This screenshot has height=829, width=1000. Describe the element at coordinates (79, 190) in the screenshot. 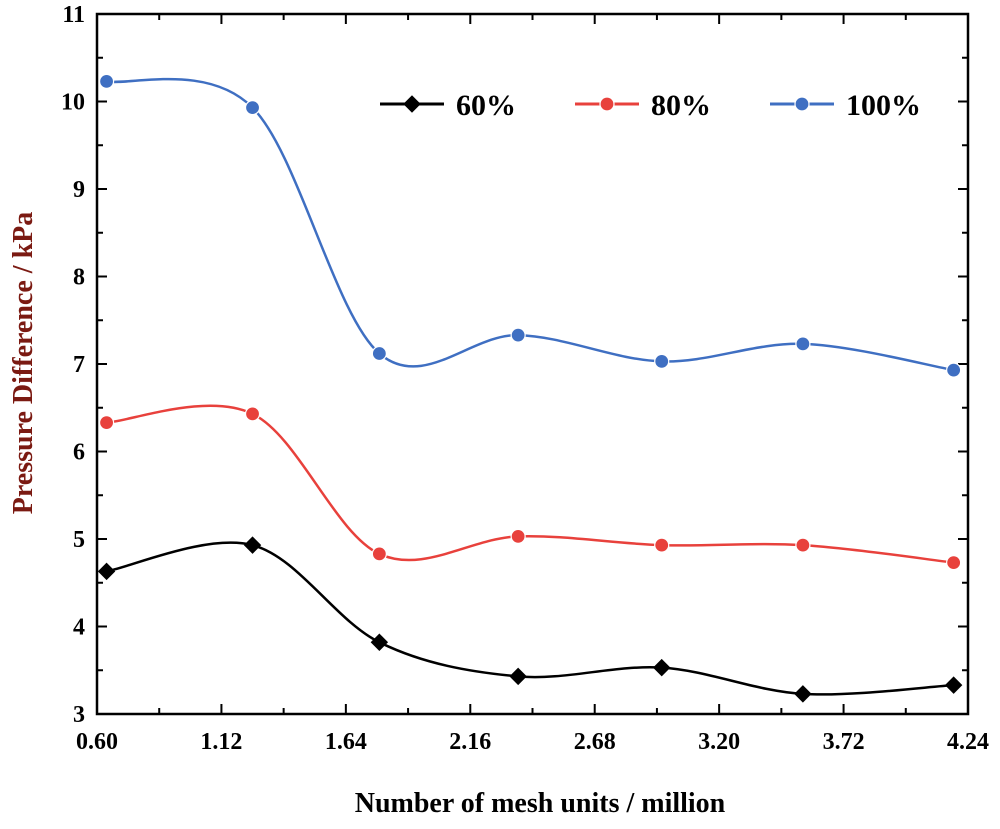

I see `y-tick-label: 9` at that location.